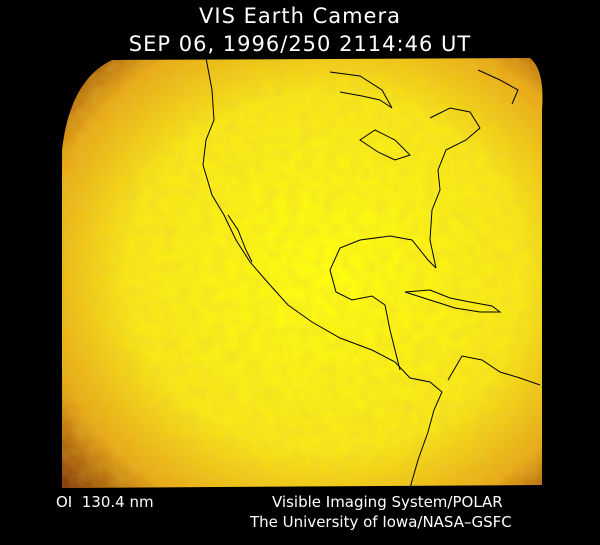  I want to click on credit-line: The University of Iowa/NASA–GSFC, so click(381, 522).